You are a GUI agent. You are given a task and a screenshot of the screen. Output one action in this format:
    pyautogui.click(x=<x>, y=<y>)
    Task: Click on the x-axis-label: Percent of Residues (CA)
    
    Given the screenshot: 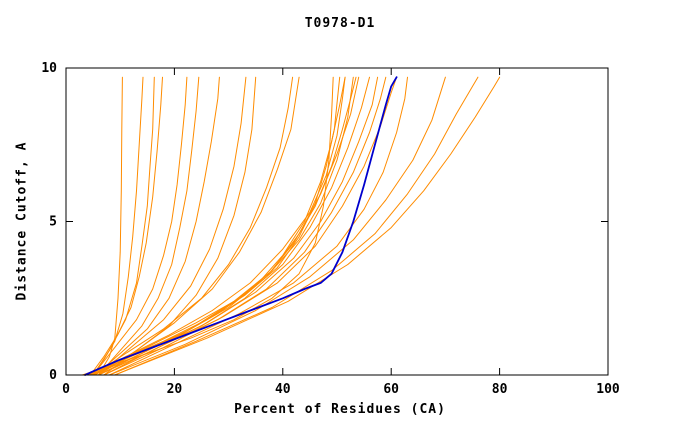 What is the action you would take?
    pyautogui.click(x=340, y=409)
    